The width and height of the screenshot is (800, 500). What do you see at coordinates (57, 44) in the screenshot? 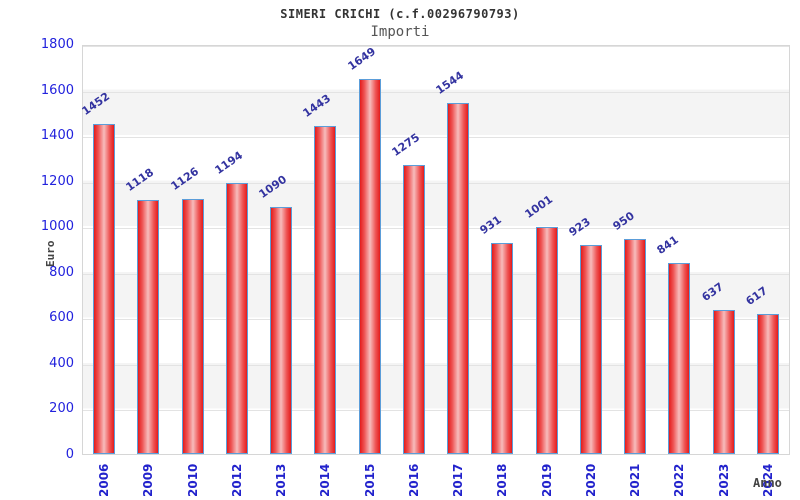
I see `y-tick-label: 1800` at bounding box center [57, 44].